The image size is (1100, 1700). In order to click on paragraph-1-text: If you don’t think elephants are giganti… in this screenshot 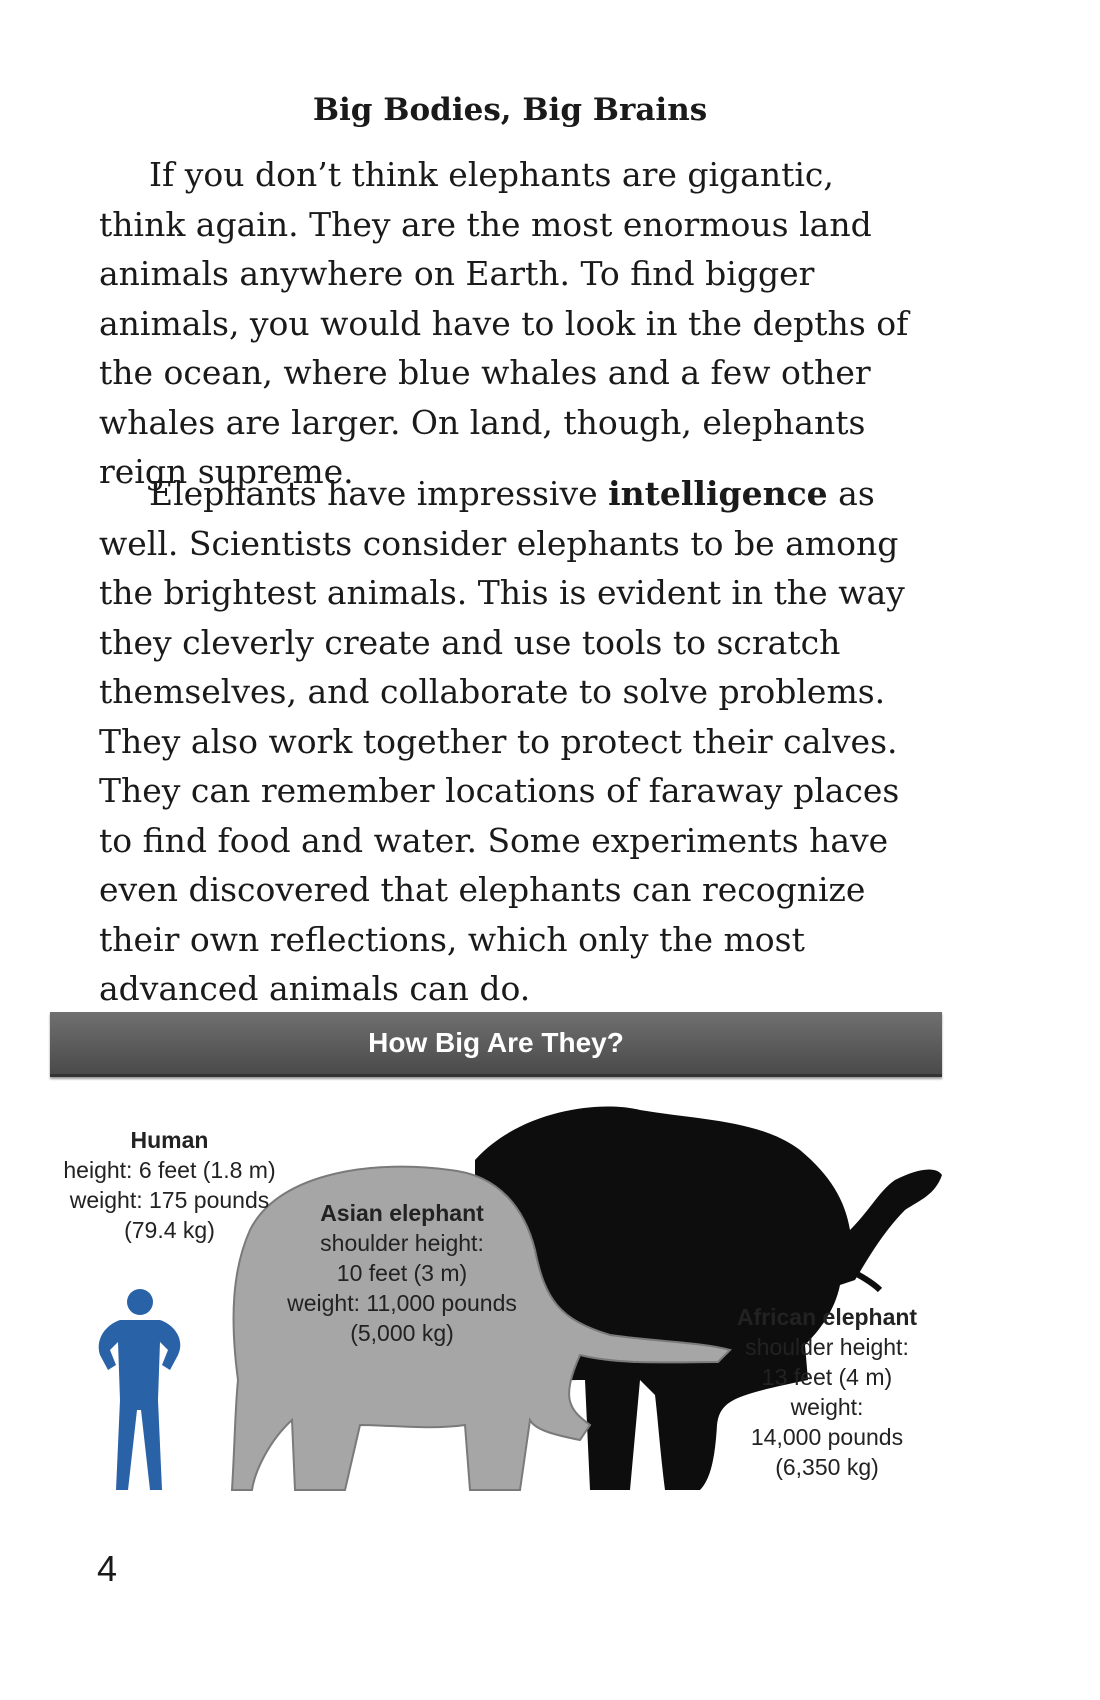, I will do `click(504, 323)`.